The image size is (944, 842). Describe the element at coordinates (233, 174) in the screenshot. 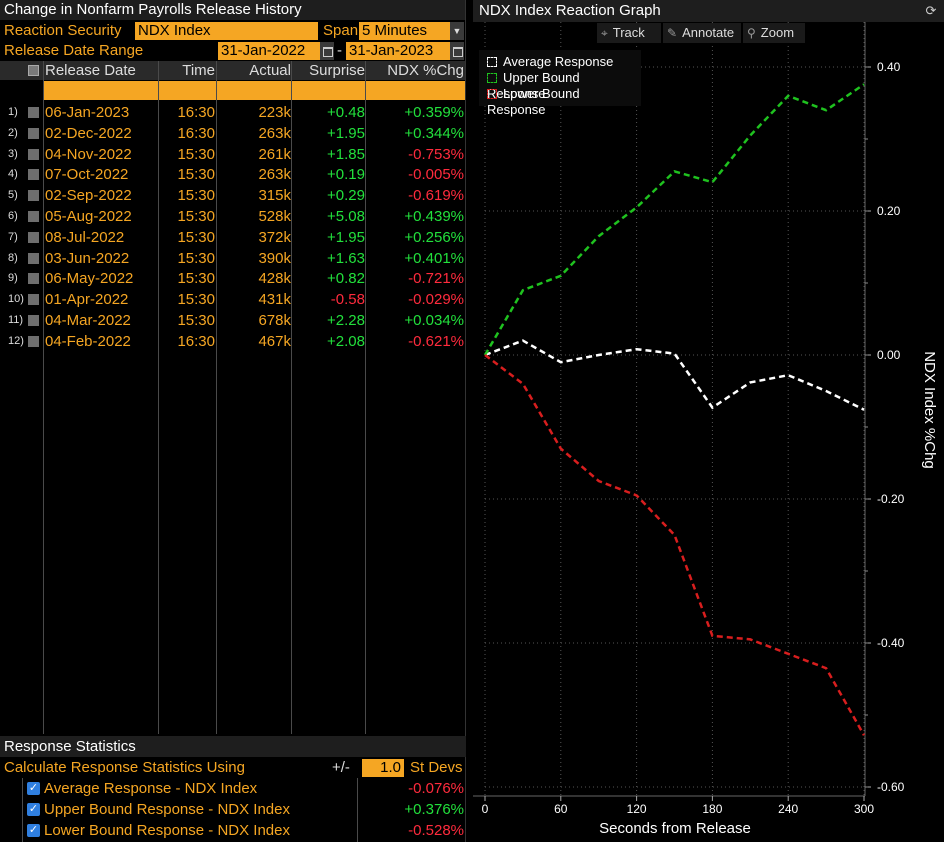

I see `table-row: 4) 07-Oct-2022 15:30 263k +0.19 -0.005%` at that location.